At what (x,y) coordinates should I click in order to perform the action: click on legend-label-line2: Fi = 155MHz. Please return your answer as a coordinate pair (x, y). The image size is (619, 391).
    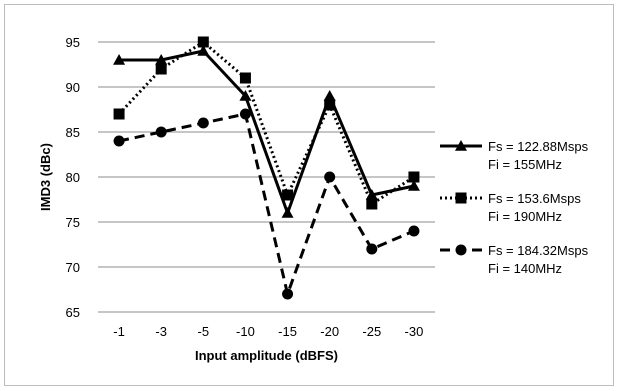
    Looking at the image, I should click on (525, 164).